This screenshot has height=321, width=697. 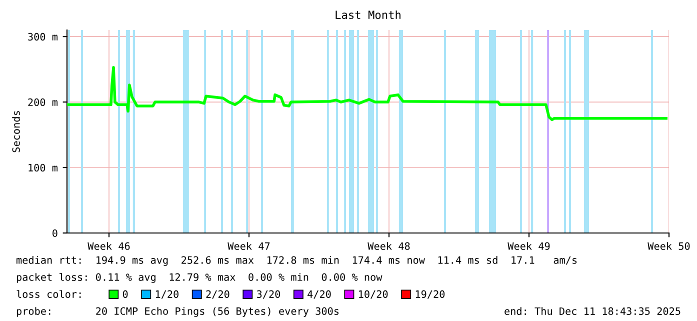 What do you see at coordinates (199, 278) in the screenshot?
I see `text: packet loss: 0.11 % avg 12.79 % max 0.00 % min 0.00 % now` at bounding box center [199, 278].